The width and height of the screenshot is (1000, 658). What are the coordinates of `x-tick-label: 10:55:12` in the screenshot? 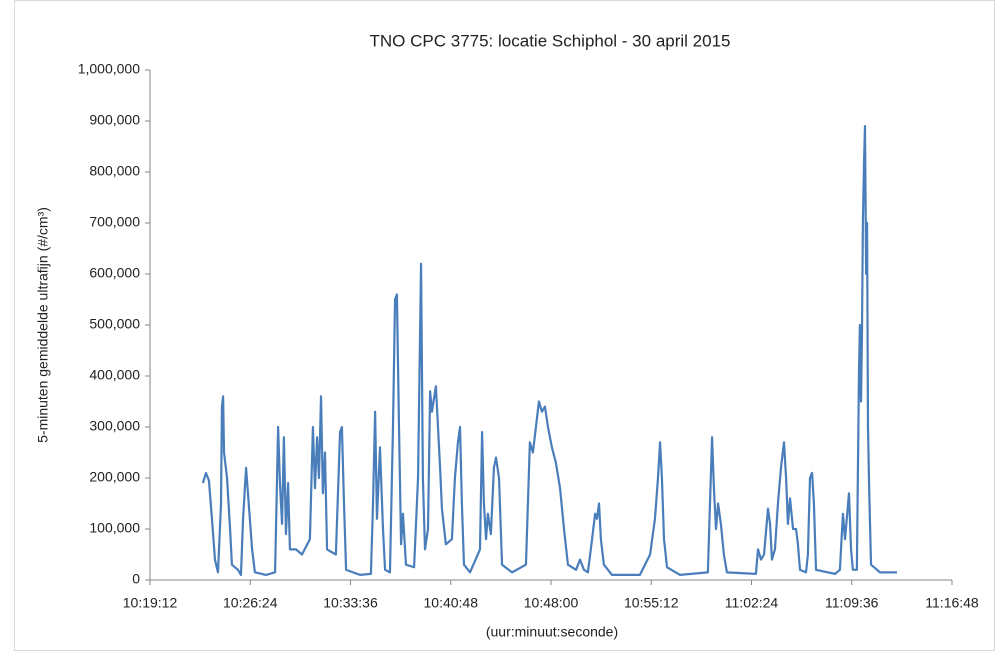 It's located at (651, 603).